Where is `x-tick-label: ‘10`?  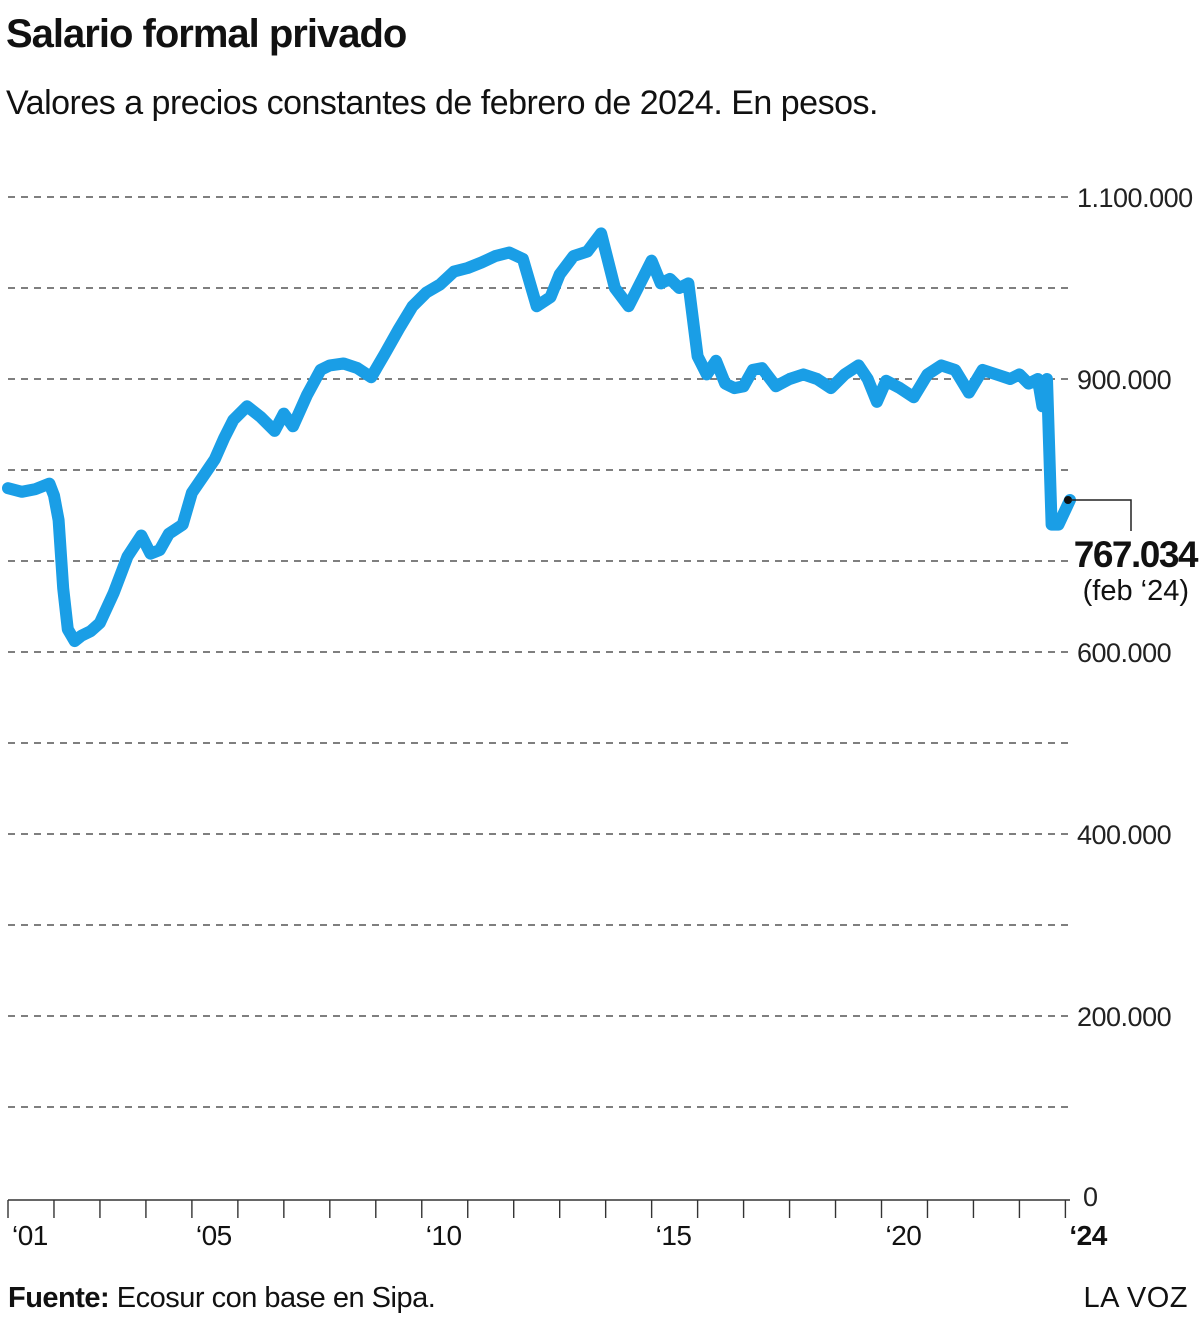 x-tick-label: ‘10 is located at coordinates (444, 1235).